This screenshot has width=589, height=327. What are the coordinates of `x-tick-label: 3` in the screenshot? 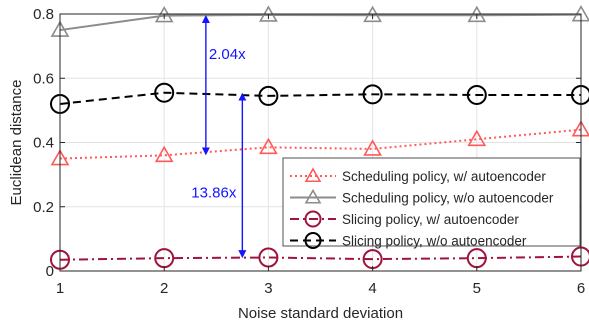 It's located at (268, 288).